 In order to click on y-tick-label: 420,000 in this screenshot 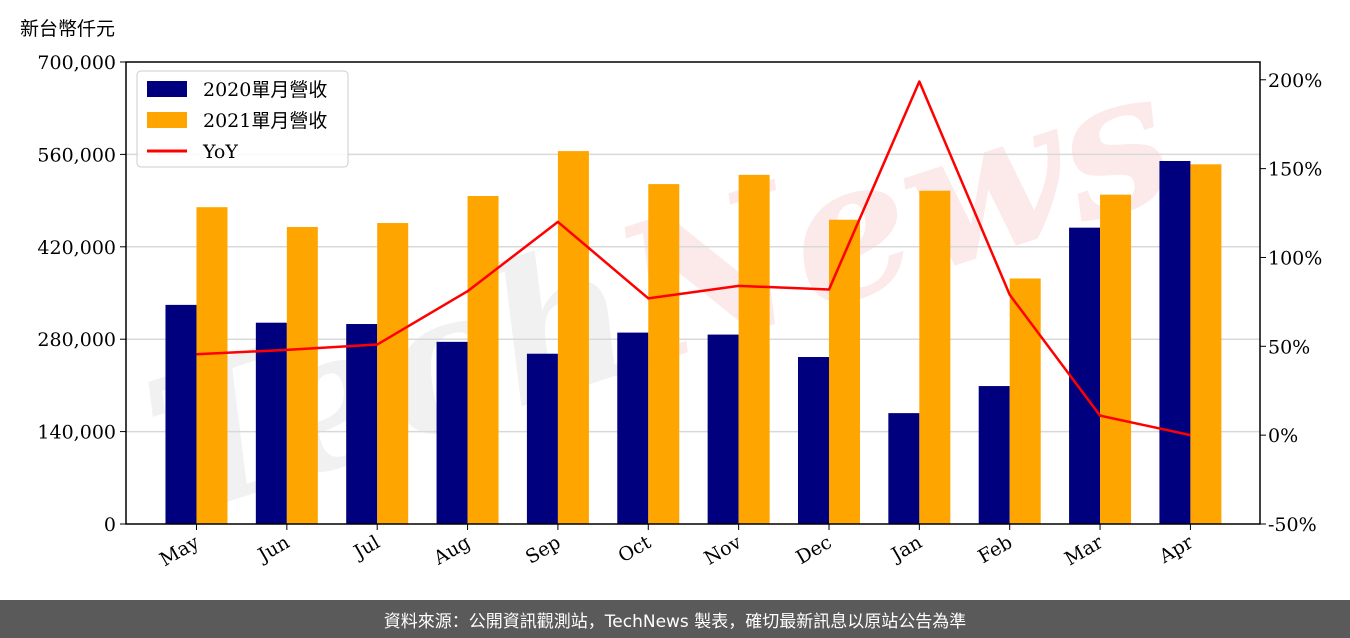, I will do `click(76, 248)`.